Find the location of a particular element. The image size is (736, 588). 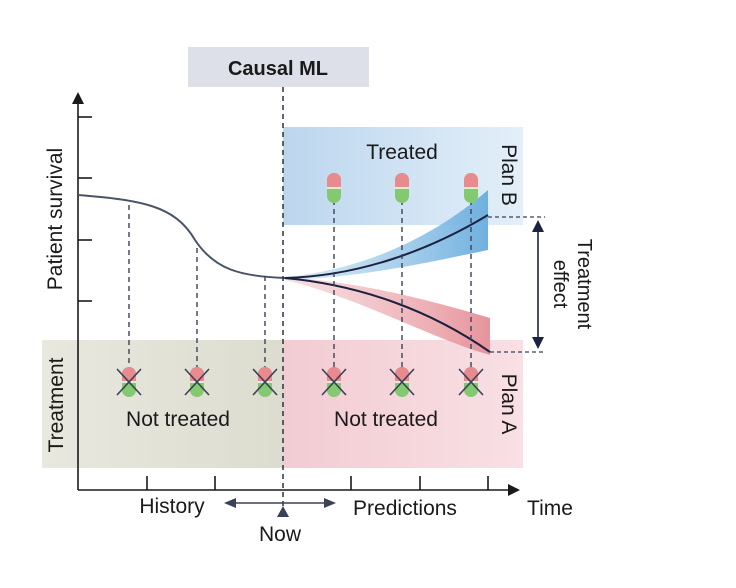

now-label: Now is located at coordinates (280, 534).